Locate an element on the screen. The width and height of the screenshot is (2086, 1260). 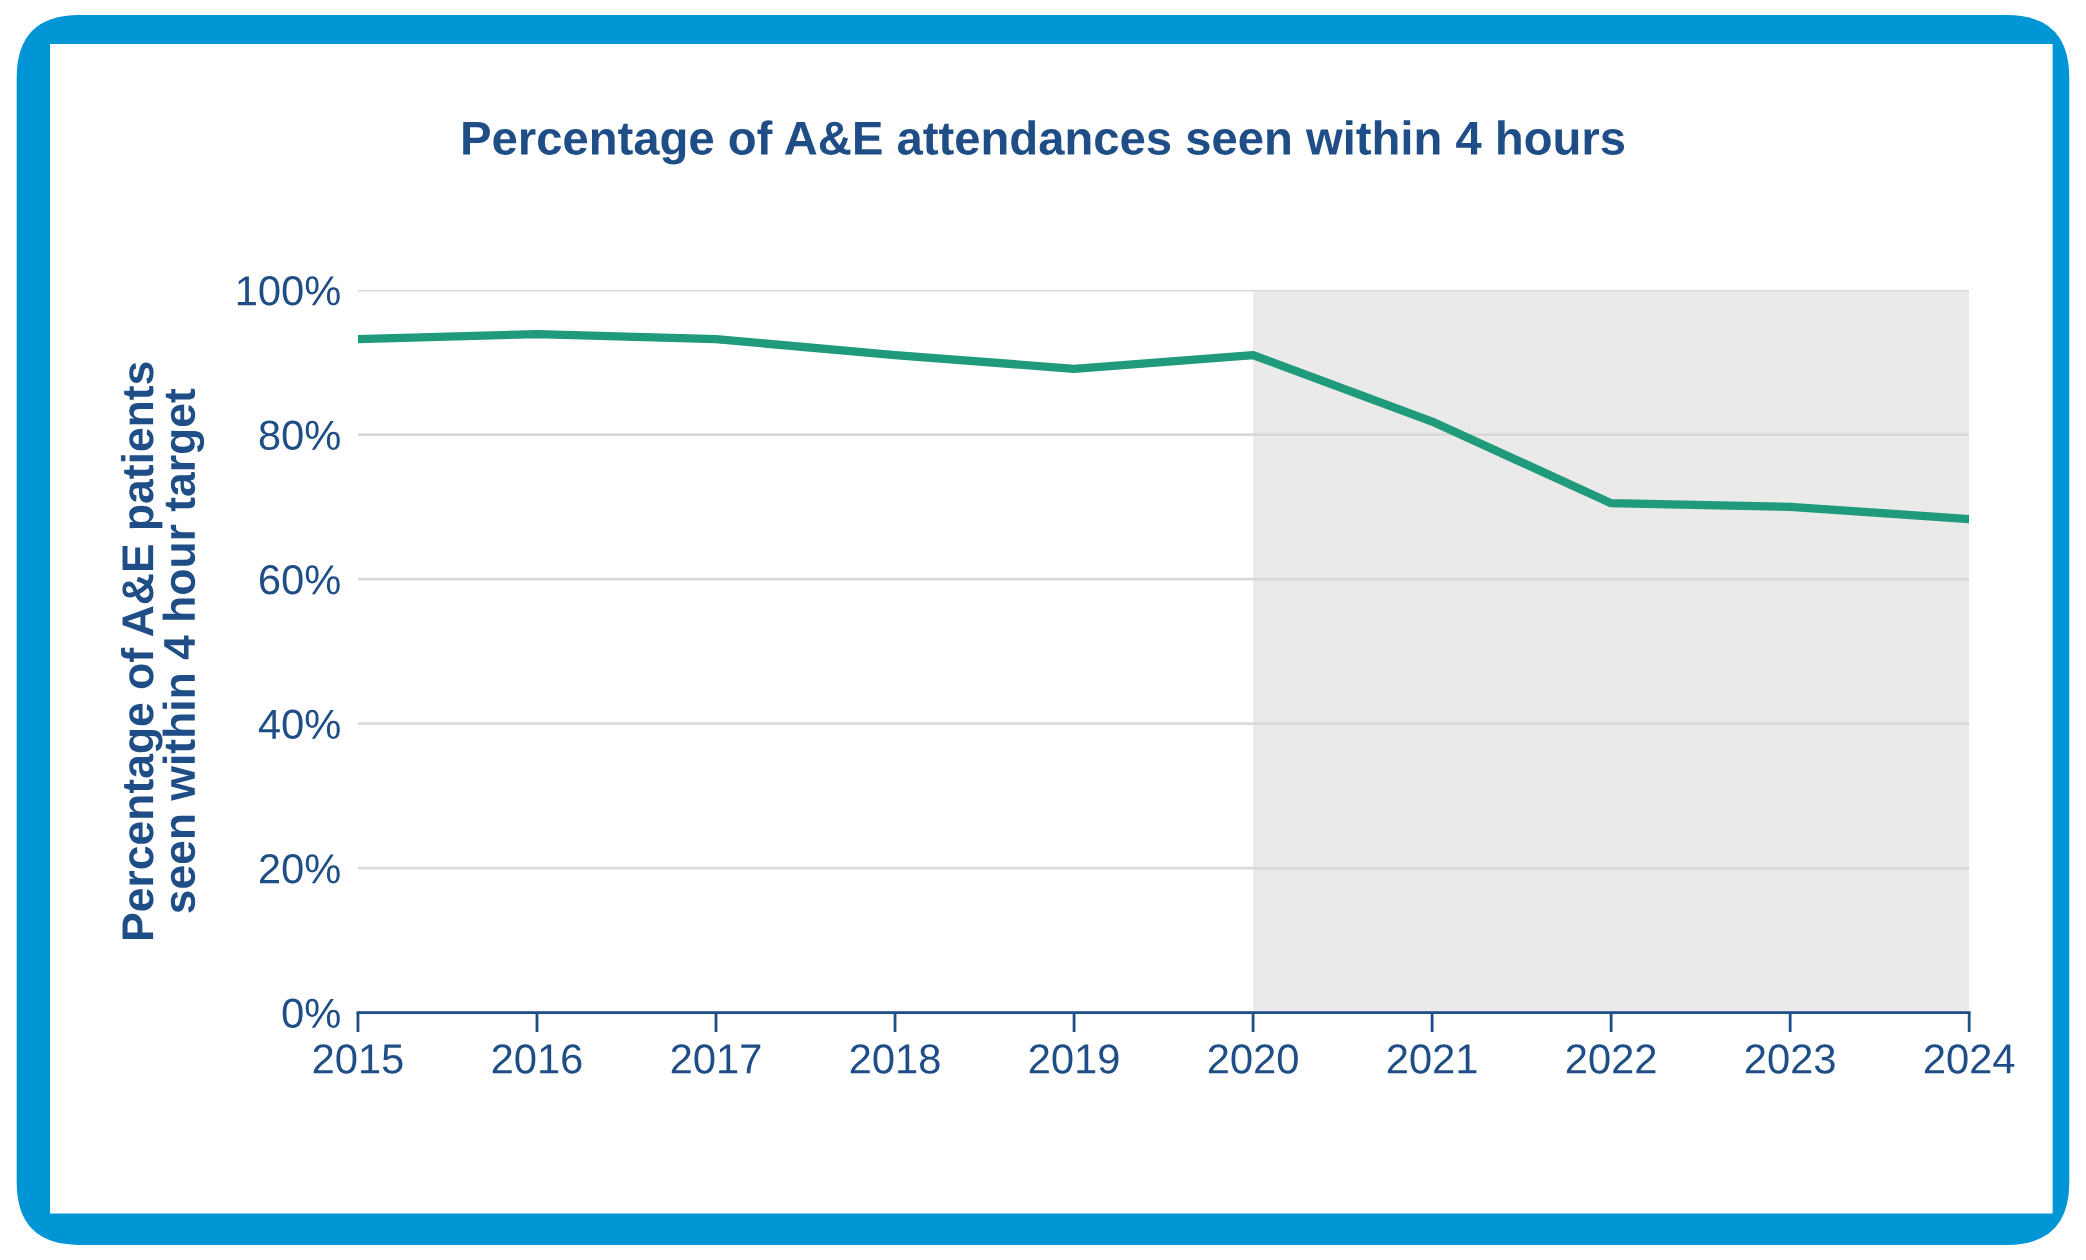
x-tick-label: 2016 is located at coordinates (537, 1059).